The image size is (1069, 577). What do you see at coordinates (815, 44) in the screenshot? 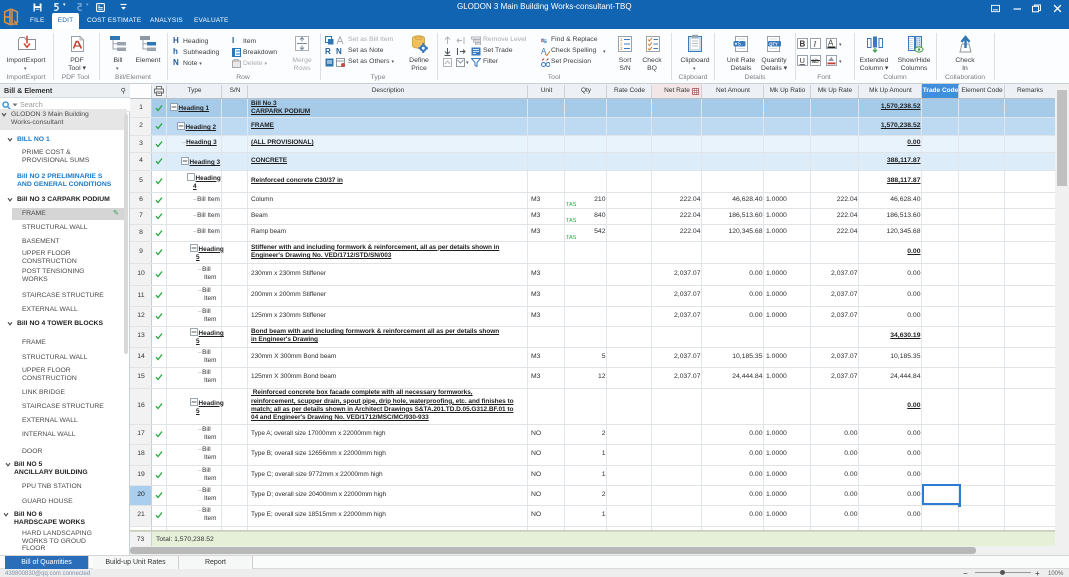
I see `svg-text: I` at bounding box center [815, 44].